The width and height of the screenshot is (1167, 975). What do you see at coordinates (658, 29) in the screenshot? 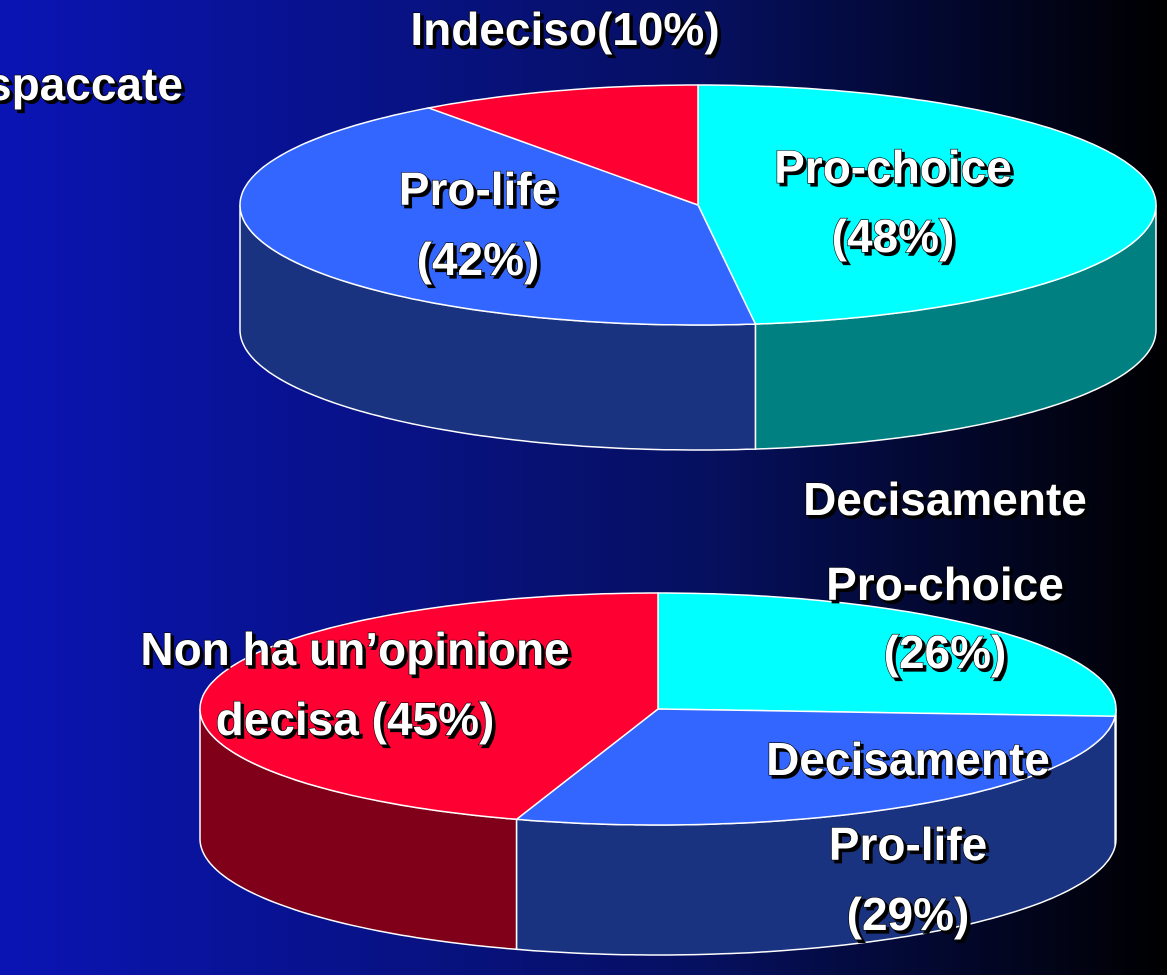
I see `slice-value-label: (10%)` at bounding box center [658, 29].